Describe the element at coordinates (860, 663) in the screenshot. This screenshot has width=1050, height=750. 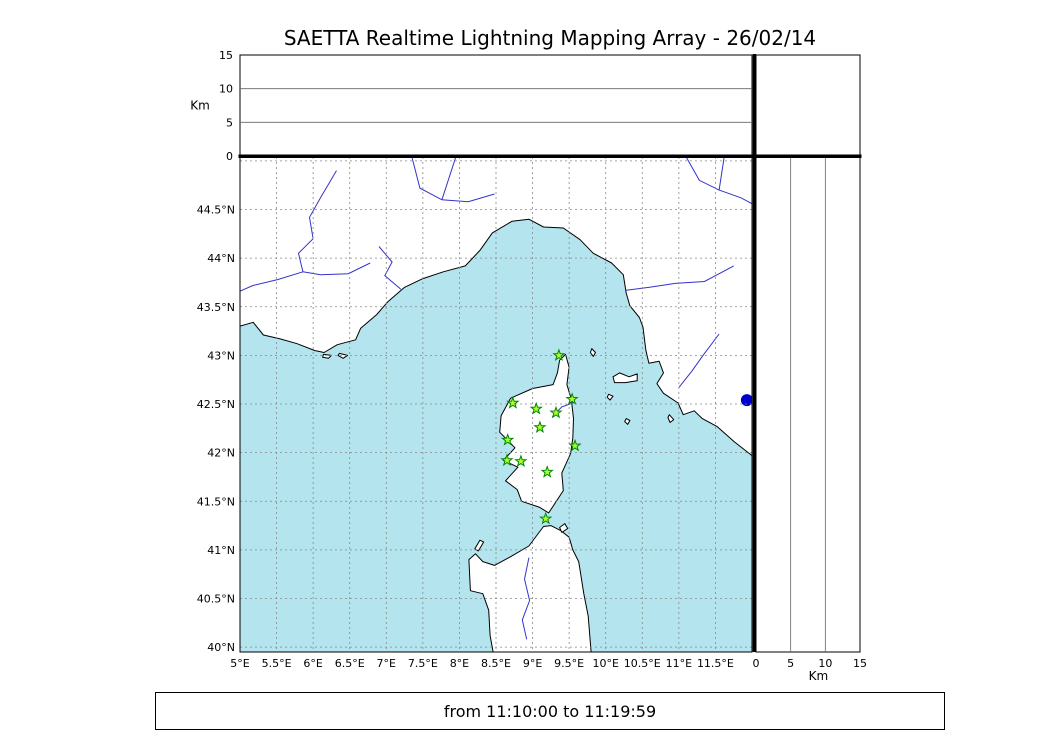
I see `right-altitude-tick-label: 15` at that location.